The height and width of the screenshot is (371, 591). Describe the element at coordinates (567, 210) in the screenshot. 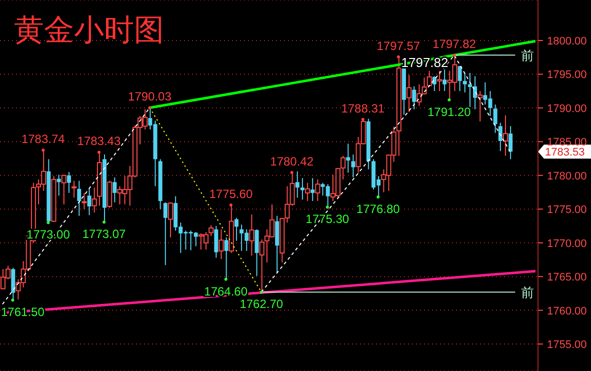

I see `y-tick-label: 1775.00` at that location.